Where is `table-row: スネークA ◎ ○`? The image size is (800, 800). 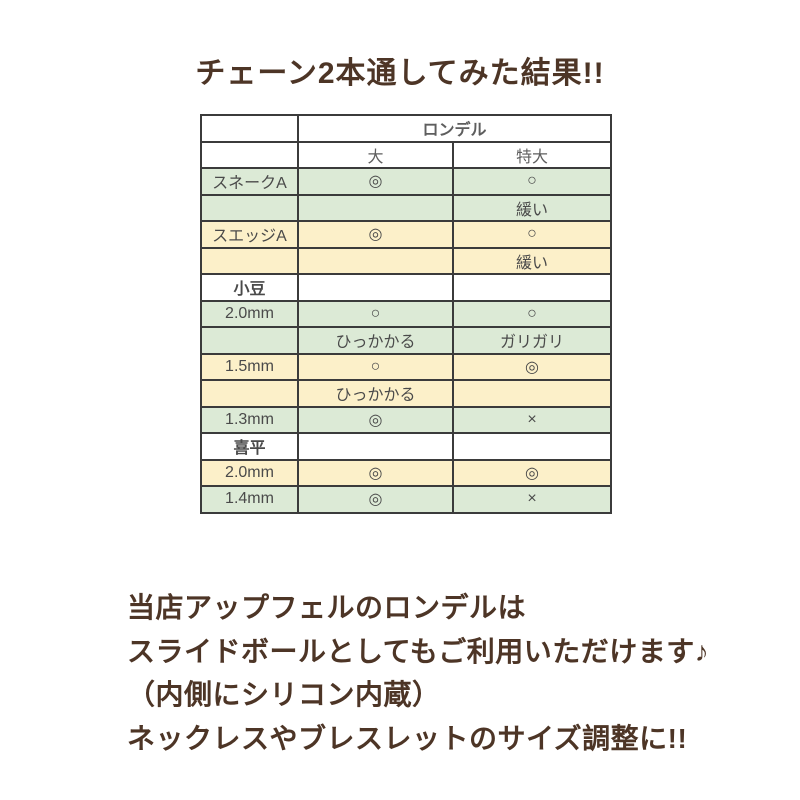
table-row: スネークA ◎ ○ is located at coordinates (406, 181).